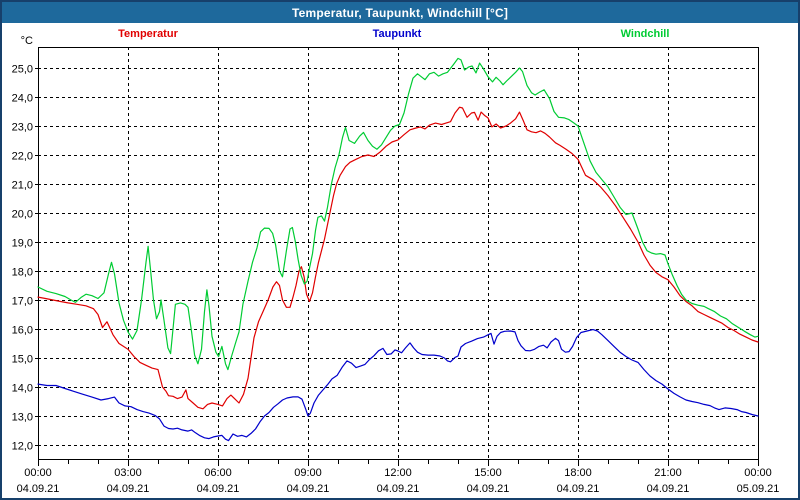 This screenshot has height=500, width=800. Describe the element at coordinates (488, 473) in the screenshot. I see `x-tick-time-label: 15:00` at that location.